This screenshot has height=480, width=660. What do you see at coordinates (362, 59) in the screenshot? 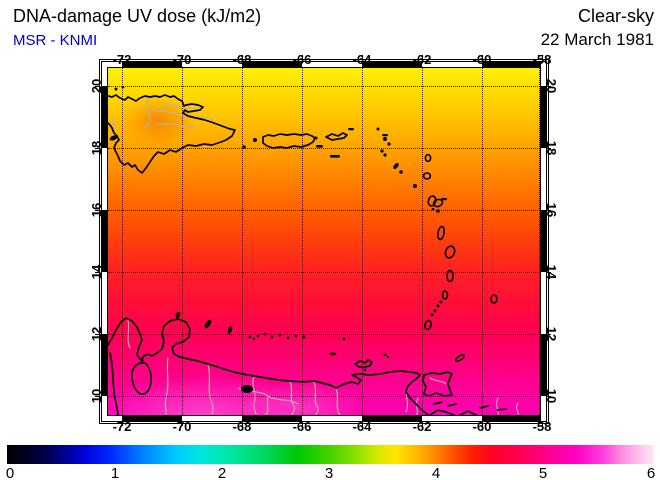
I see `lon-label-top: -64` at bounding box center [362, 59].